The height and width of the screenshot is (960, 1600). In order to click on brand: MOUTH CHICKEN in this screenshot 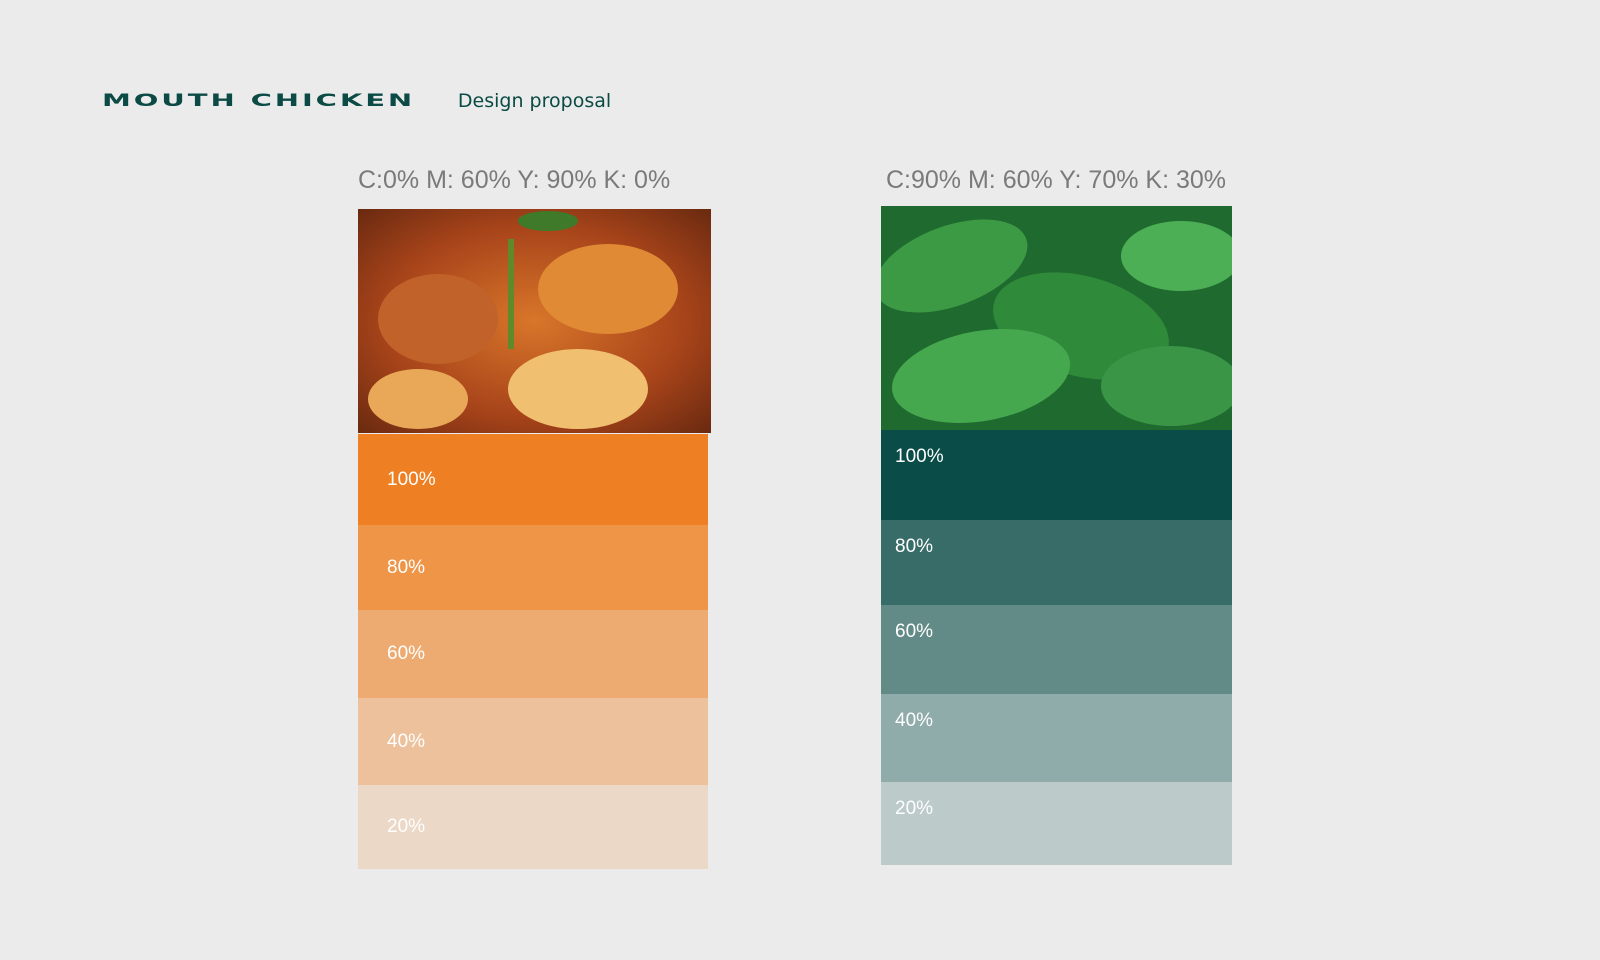, I will do `click(259, 100)`.